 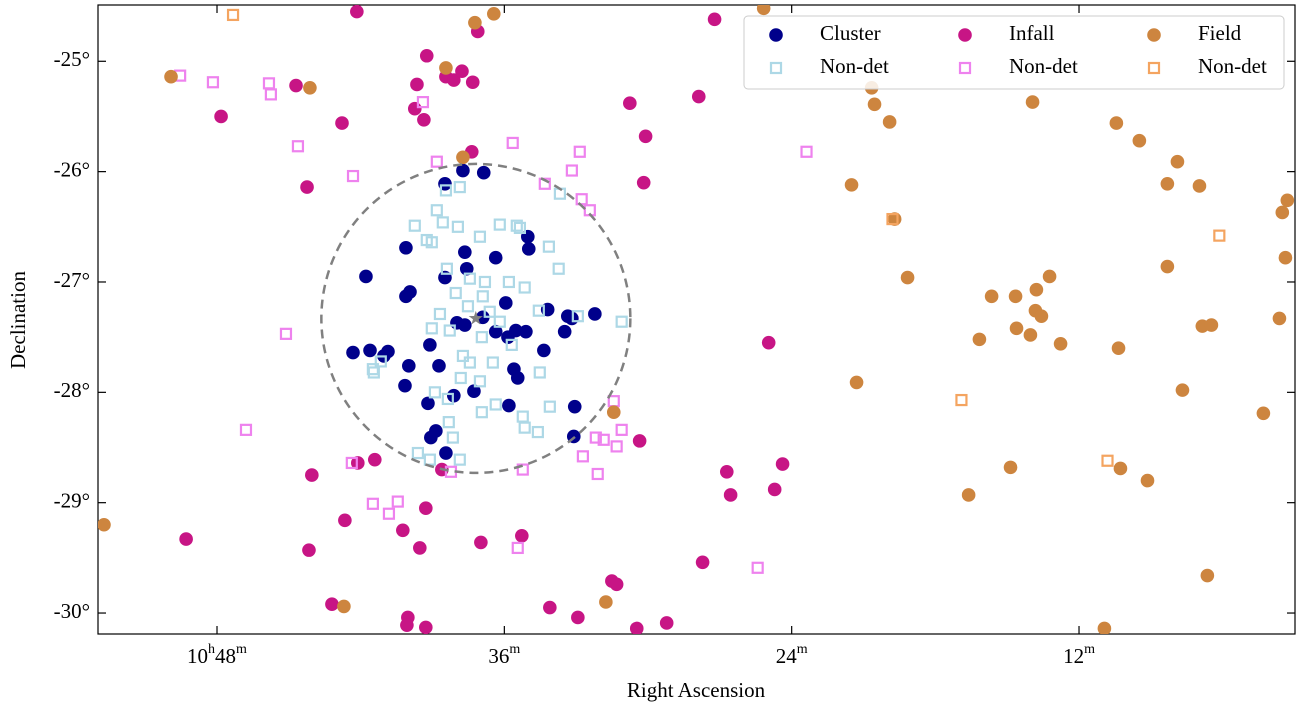 I want to click on region-circle, so click(x=476, y=318).